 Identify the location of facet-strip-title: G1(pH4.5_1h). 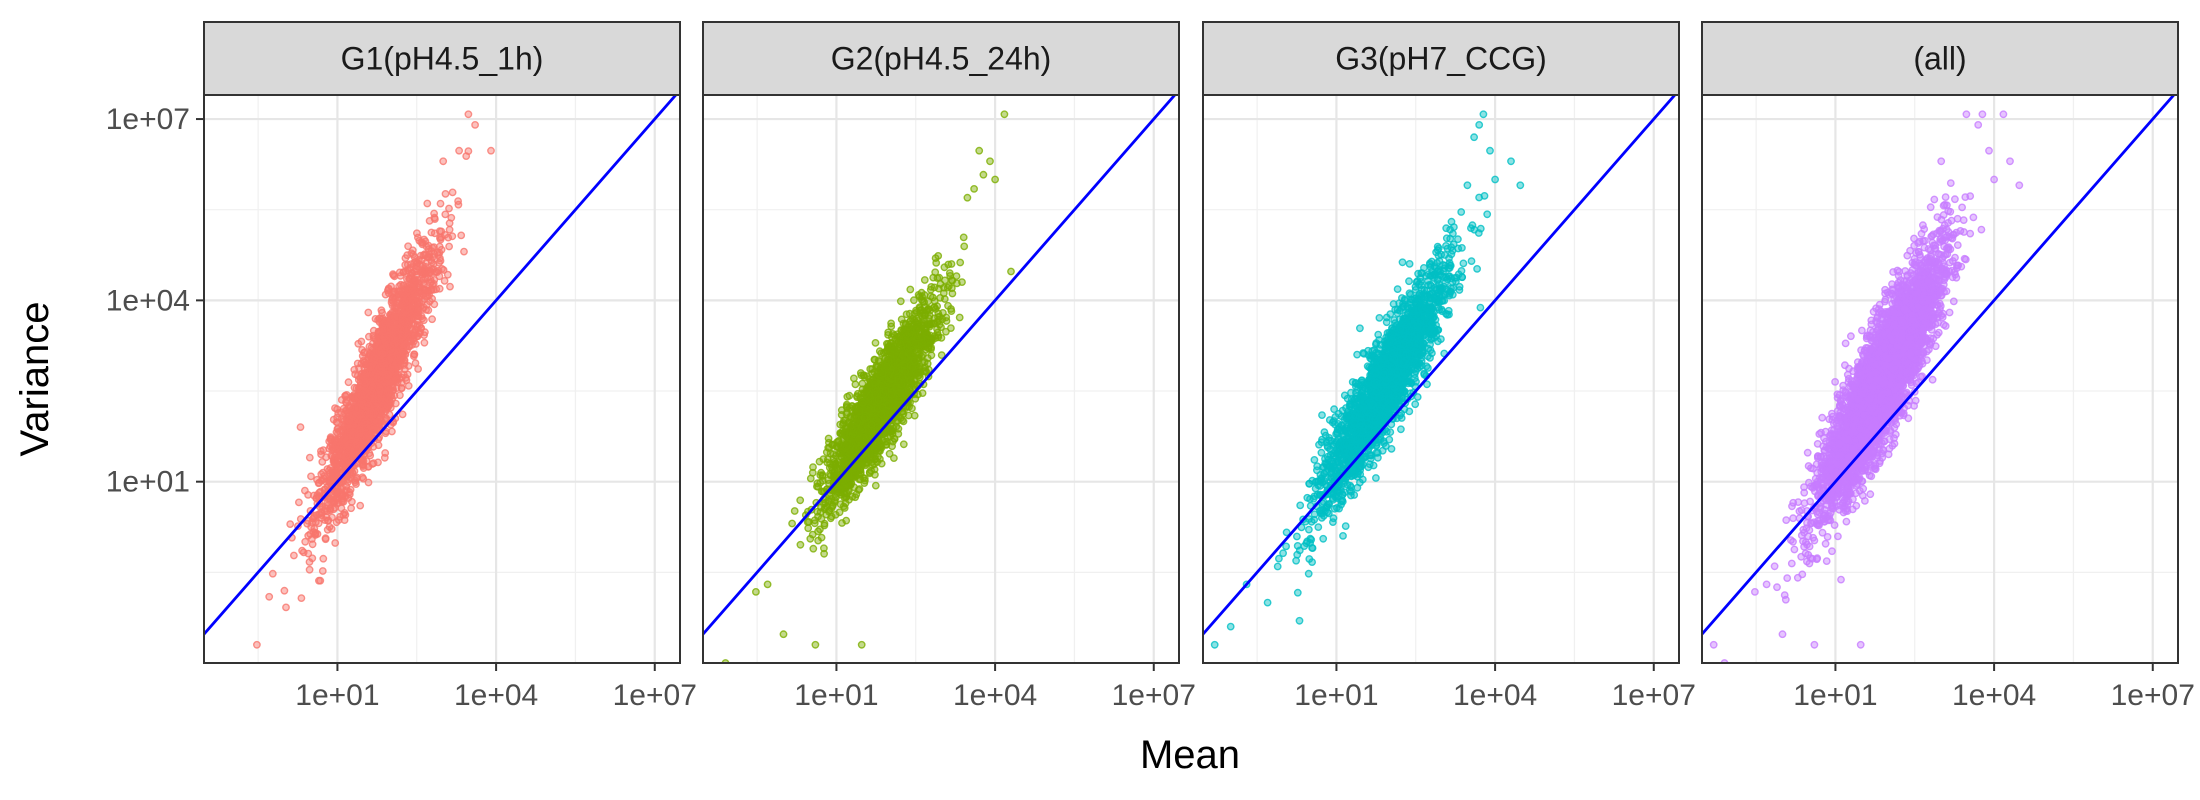
(442, 59).